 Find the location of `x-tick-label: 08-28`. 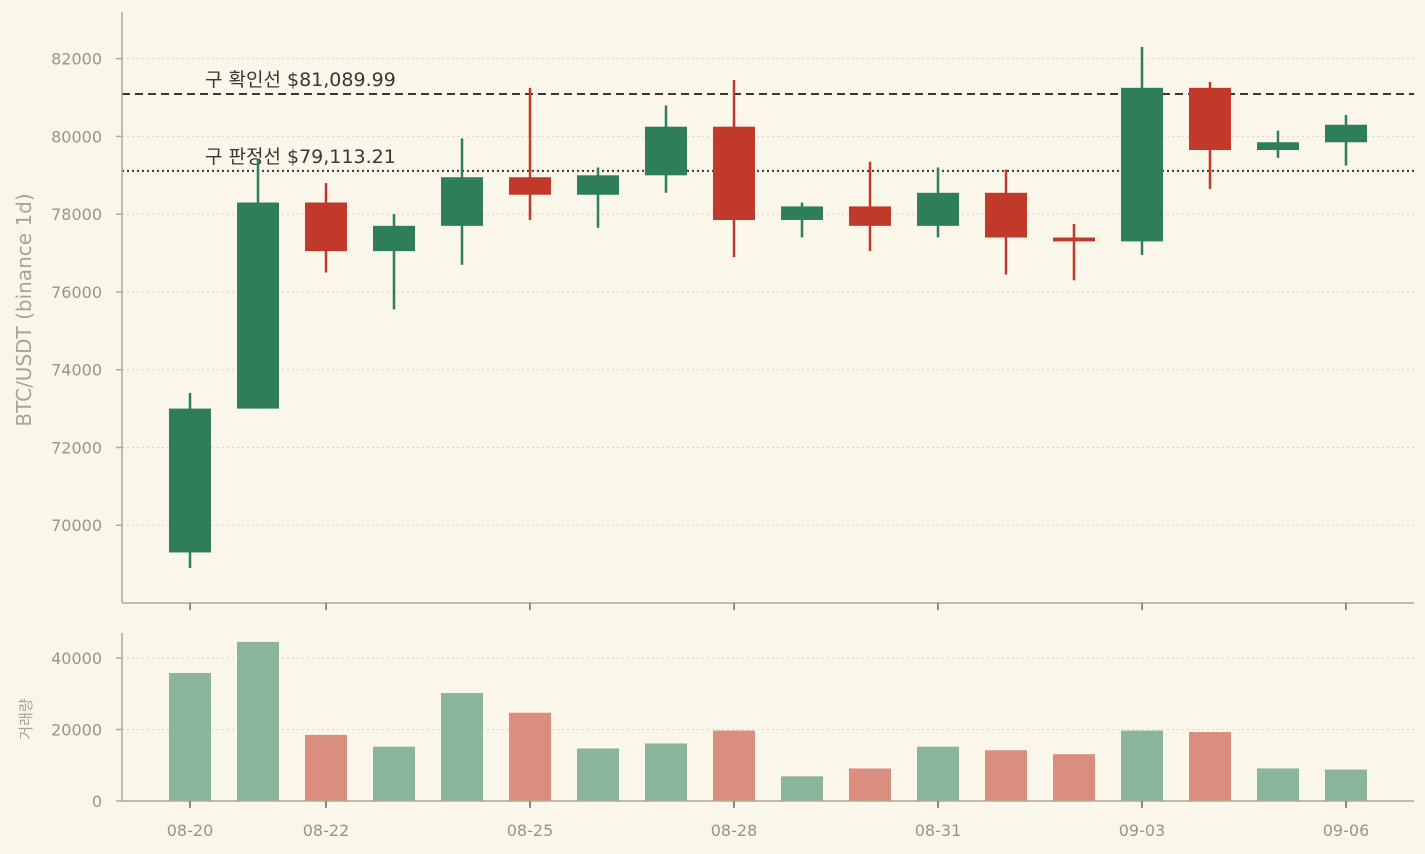

x-tick-label: 08-28 is located at coordinates (734, 830).